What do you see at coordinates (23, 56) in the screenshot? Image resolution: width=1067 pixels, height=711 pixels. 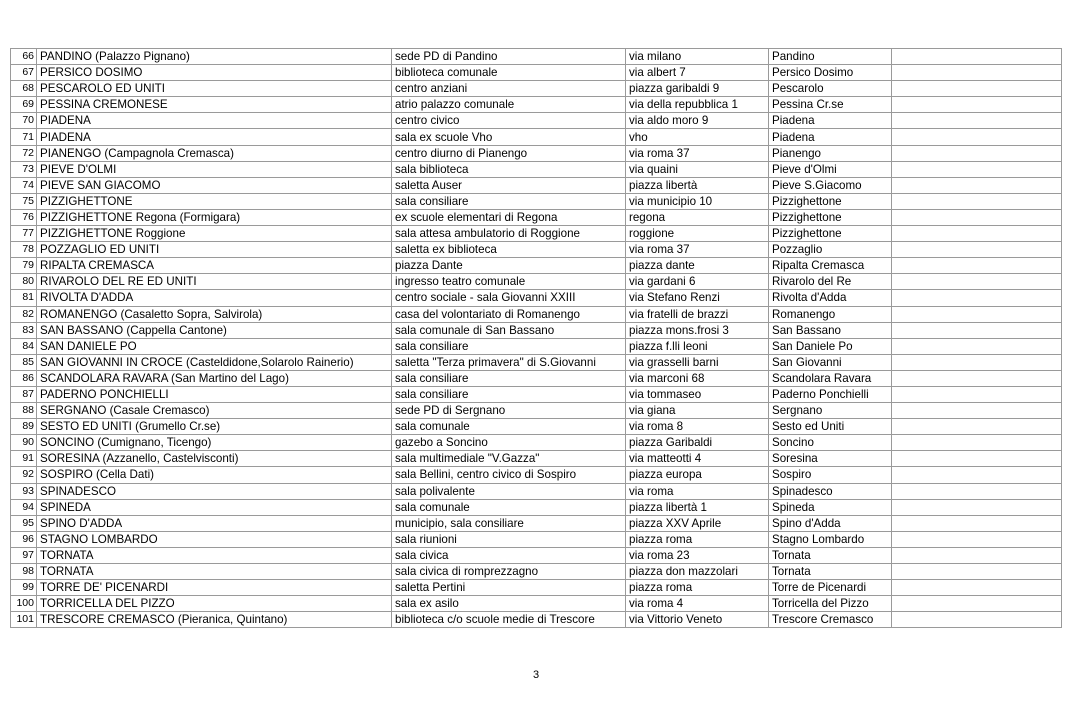 I see `row-number: 66` at bounding box center [23, 56].